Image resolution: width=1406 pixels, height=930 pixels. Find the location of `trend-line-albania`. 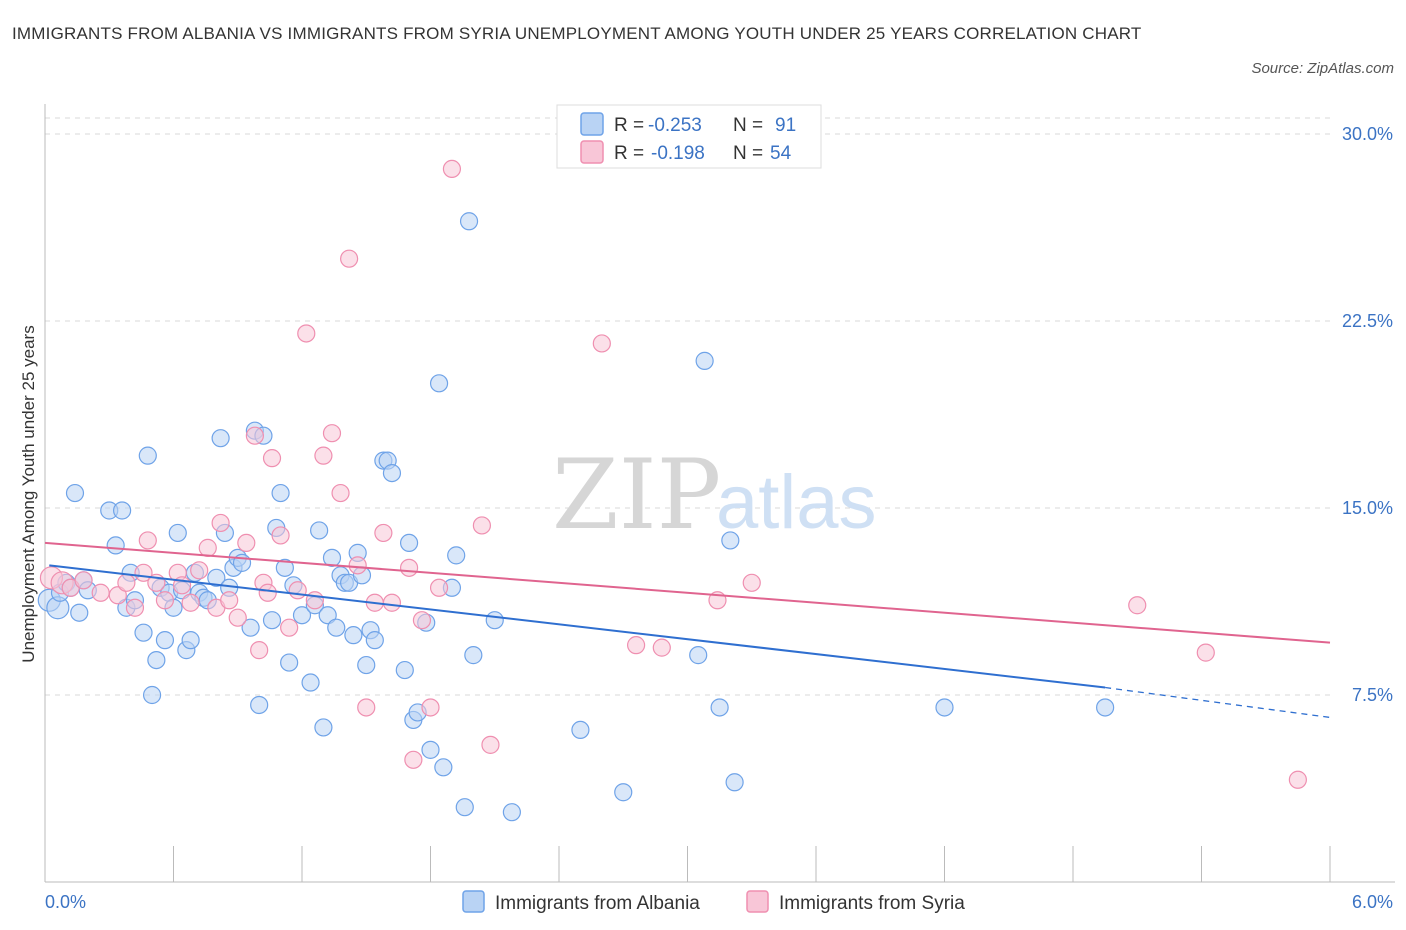

trend-line-albania is located at coordinates (577, 626).